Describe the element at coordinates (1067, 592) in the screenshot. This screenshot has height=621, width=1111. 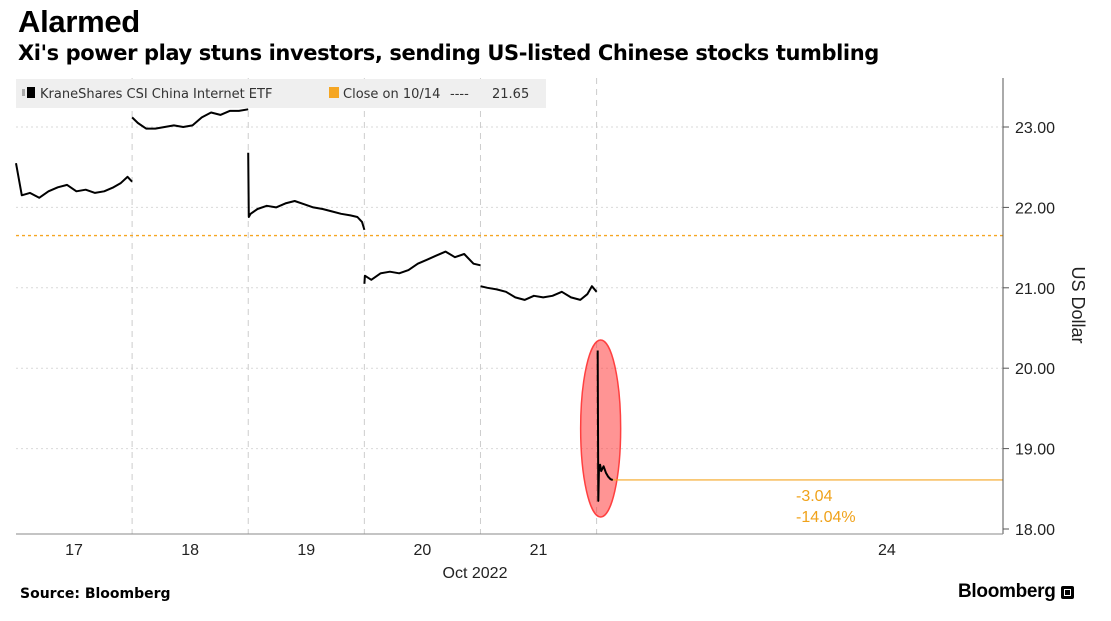
I see `bloomberg-terminal-icon` at that location.